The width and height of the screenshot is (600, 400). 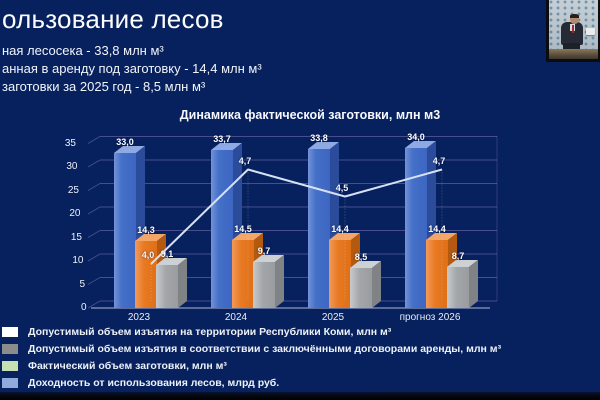 I want to click on bar-value-label: 8,5, so click(x=361, y=257).